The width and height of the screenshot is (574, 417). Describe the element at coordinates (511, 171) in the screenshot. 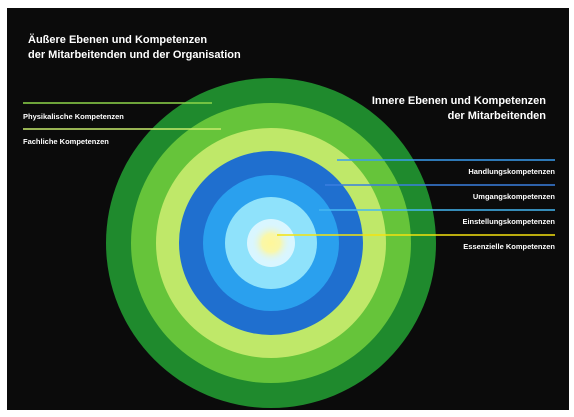

I see `label-right-1: Handlungskompetenzen` at that location.